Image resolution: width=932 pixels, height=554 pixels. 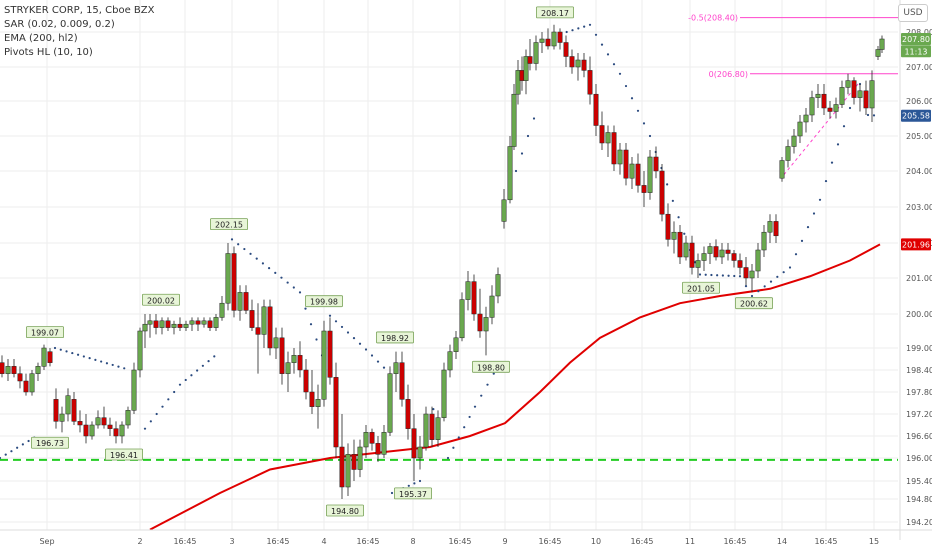 I want to click on currency-button: USD, so click(x=913, y=13).